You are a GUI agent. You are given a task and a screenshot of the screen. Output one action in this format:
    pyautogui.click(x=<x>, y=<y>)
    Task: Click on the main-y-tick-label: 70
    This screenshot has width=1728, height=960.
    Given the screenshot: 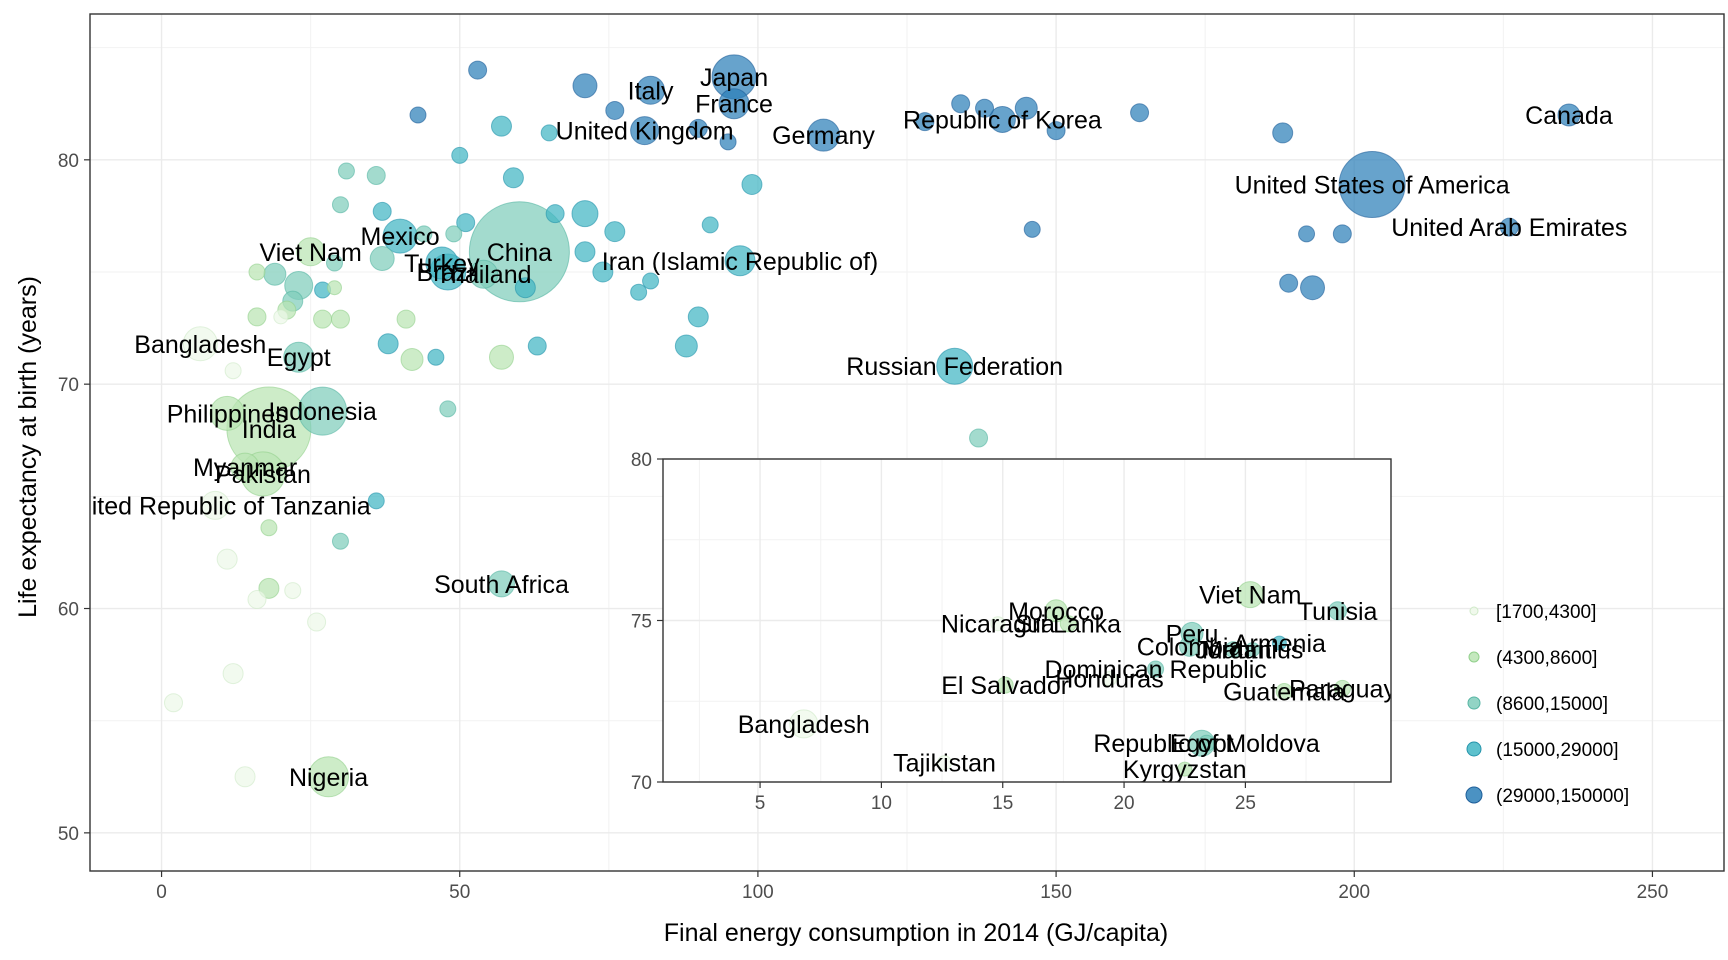 What is the action you would take?
    pyautogui.click(x=68, y=385)
    